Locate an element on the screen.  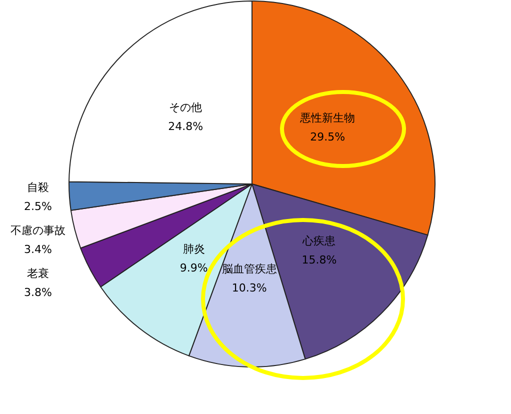
data-label: 29.5% is located at coordinates (328, 137).